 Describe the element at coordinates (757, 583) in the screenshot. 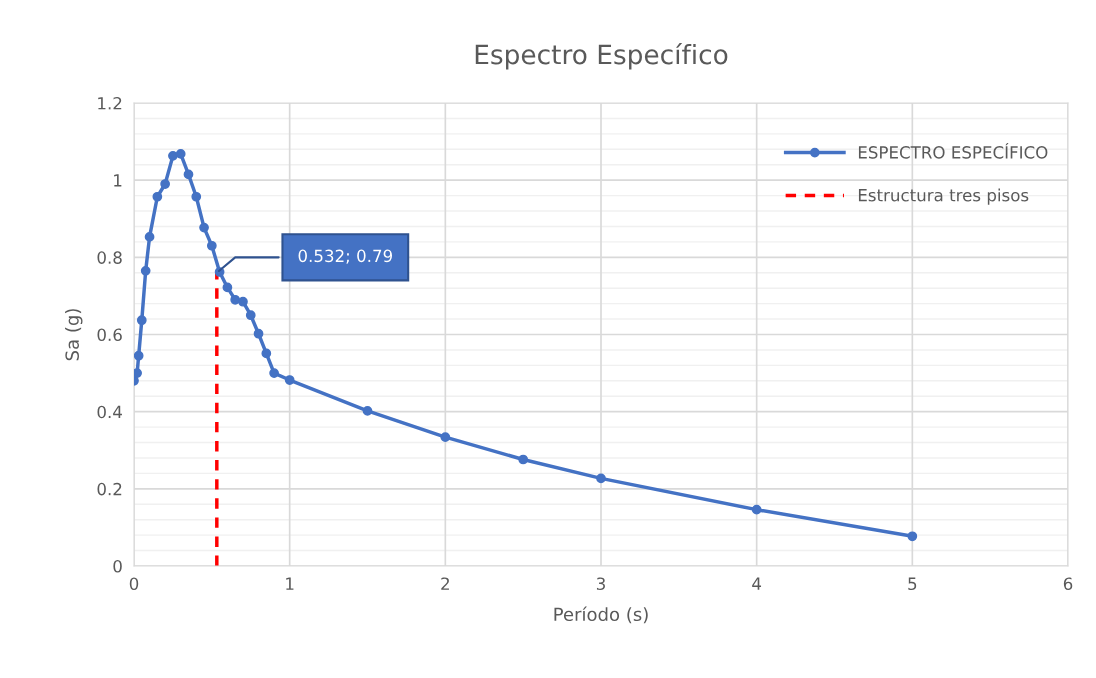

I see `x-tick-label: 4` at that location.